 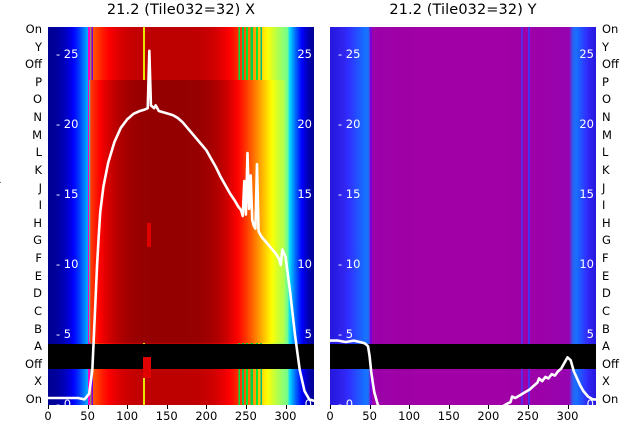 What do you see at coordinates (605, 258) in the screenshot?
I see `category-tick-label-right: F` at bounding box center [605, 258].